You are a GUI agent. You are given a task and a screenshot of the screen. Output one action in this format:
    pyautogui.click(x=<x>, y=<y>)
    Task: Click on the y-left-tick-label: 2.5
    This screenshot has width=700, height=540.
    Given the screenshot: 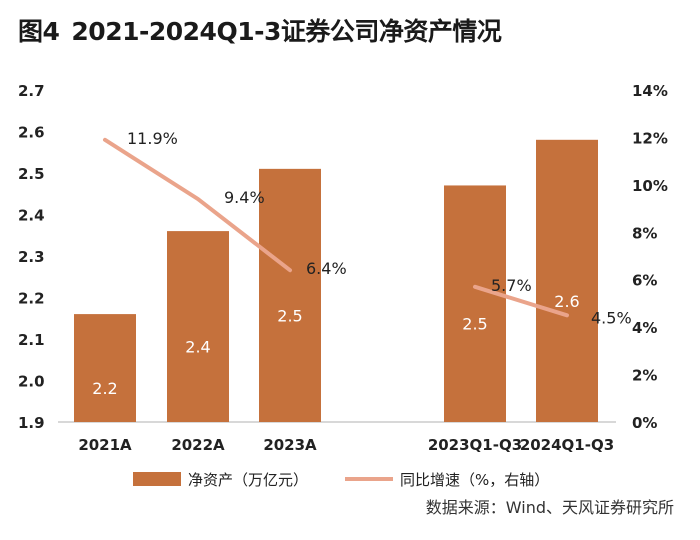 What is the action you would take?
    pyautogui.click(x=31, y=174)
    